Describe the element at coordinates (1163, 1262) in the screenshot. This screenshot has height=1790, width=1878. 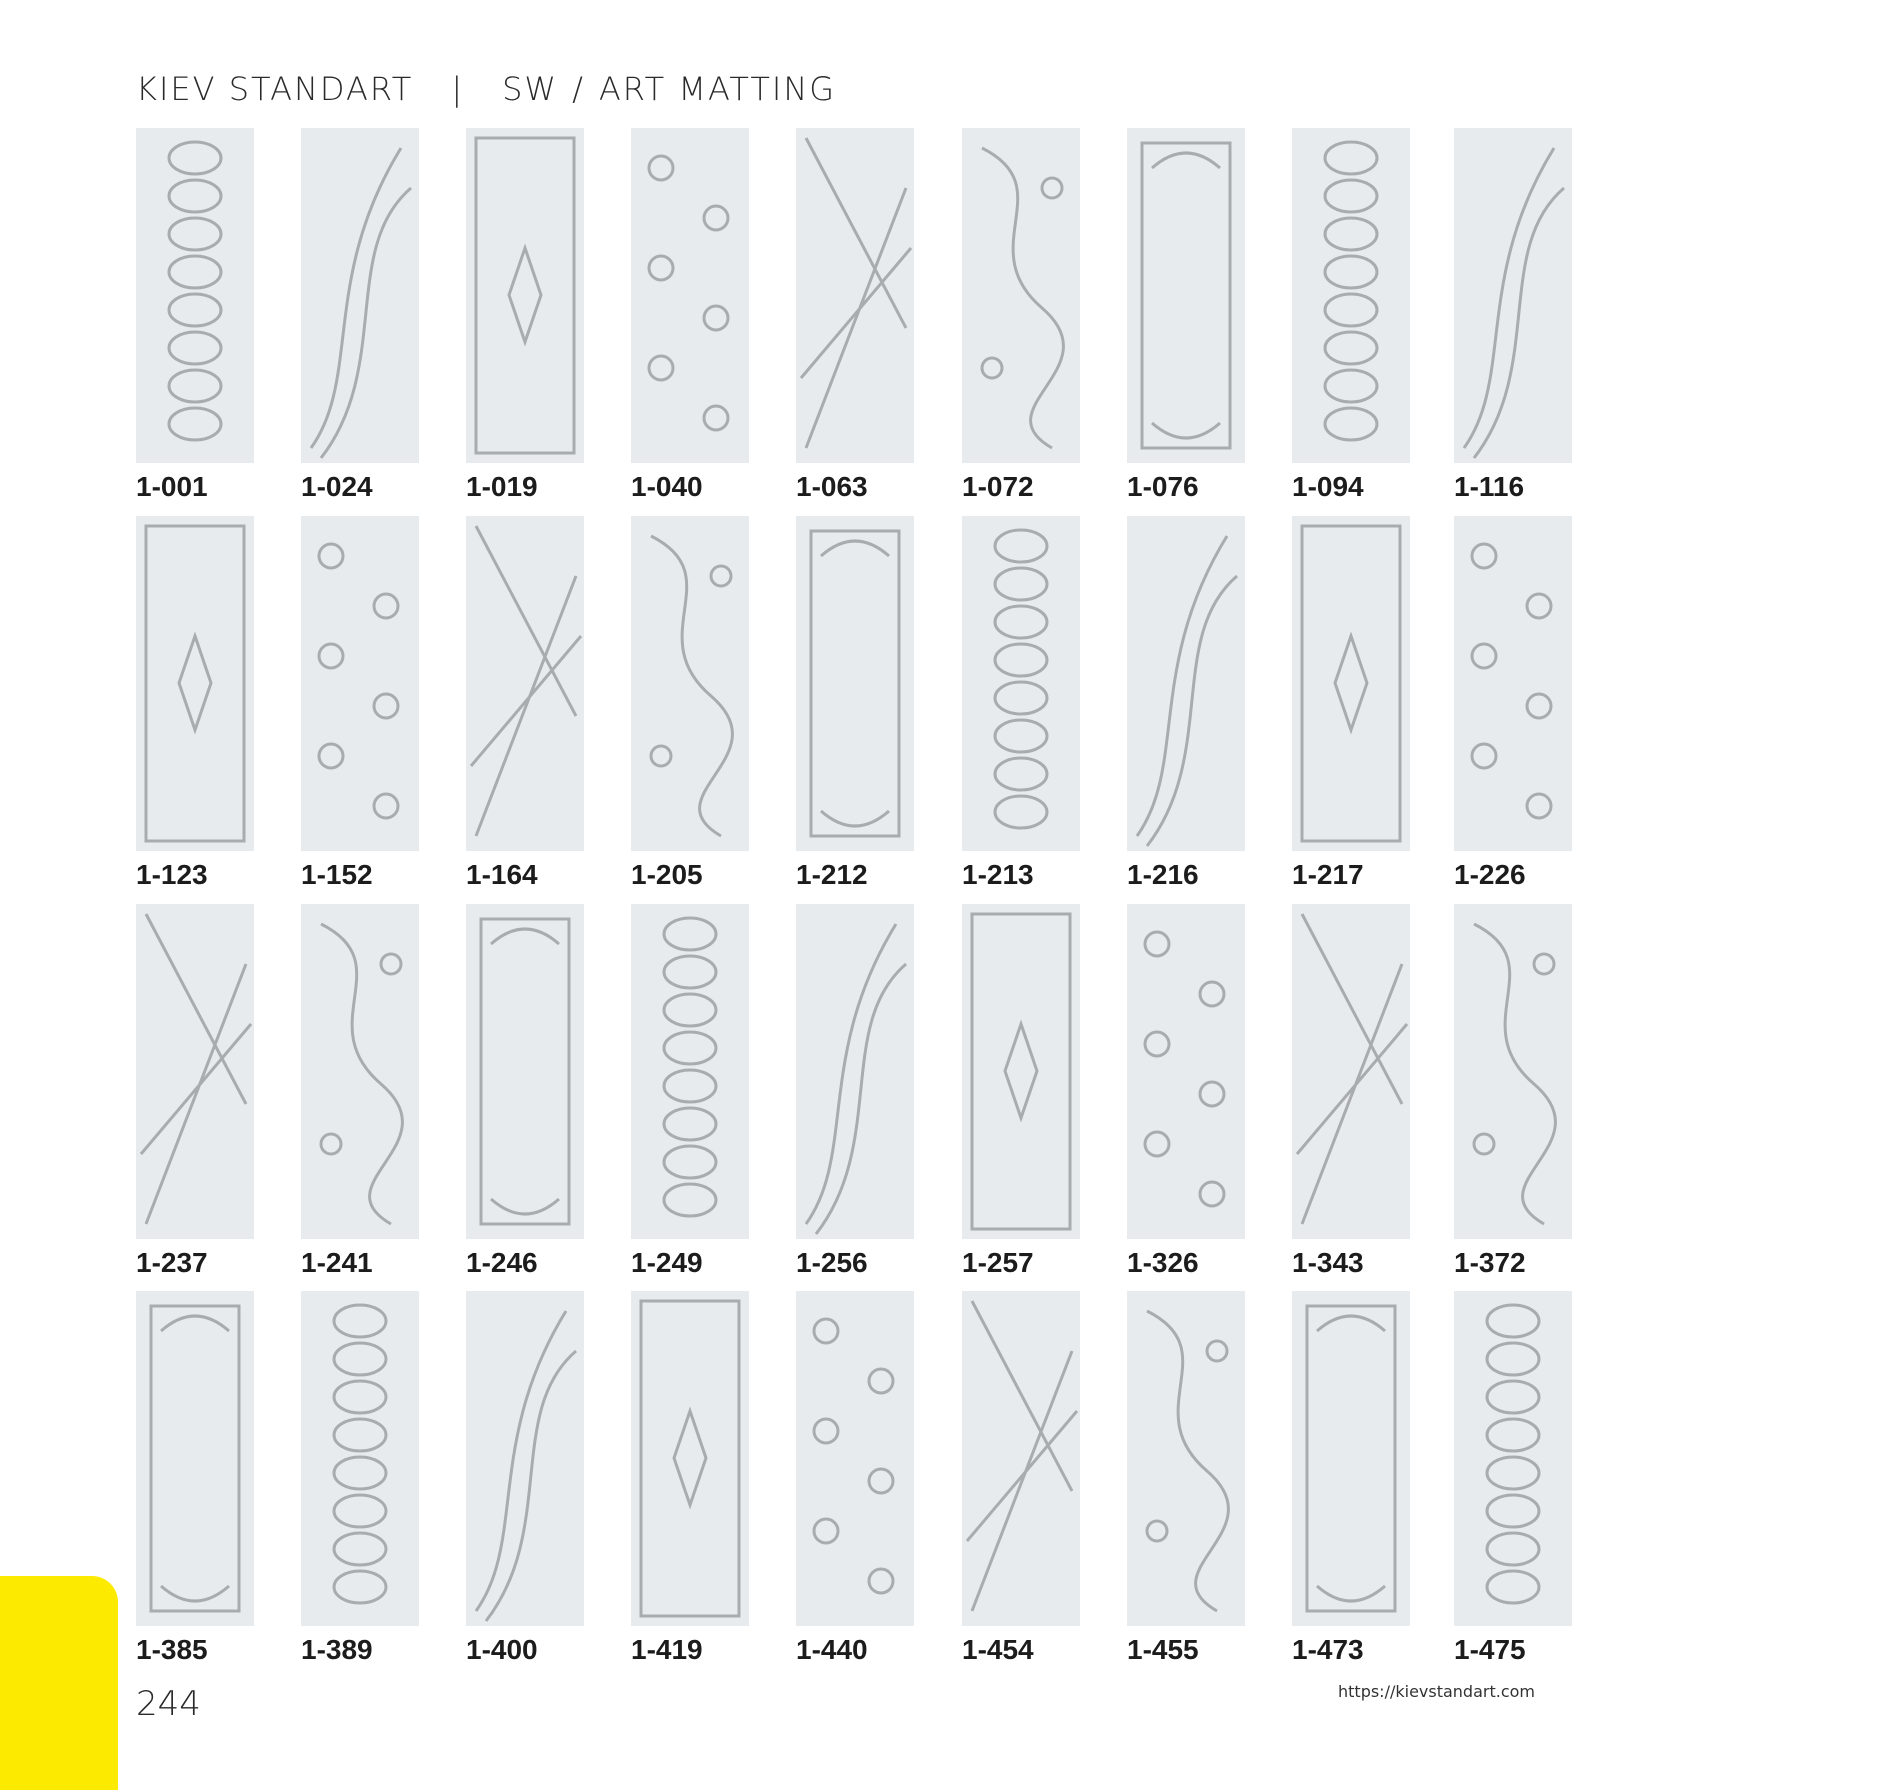
I see `panel-code: 1-326` at that location.